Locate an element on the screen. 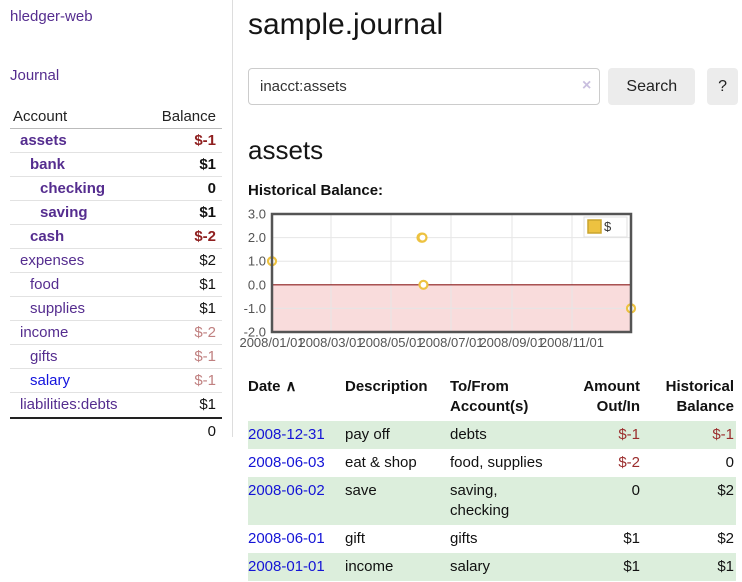 This screenshot has width=742, height=582. register-header-accounts: To/From Account(s) is located at coordinates (489, 396).